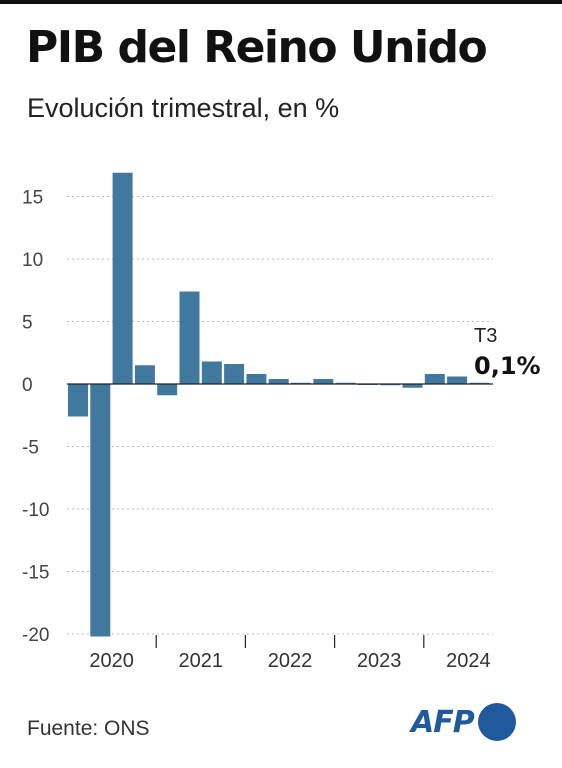 This screenshot has width=562, height=768. I want to click on y-tick-label: -15, so click(35, 573).